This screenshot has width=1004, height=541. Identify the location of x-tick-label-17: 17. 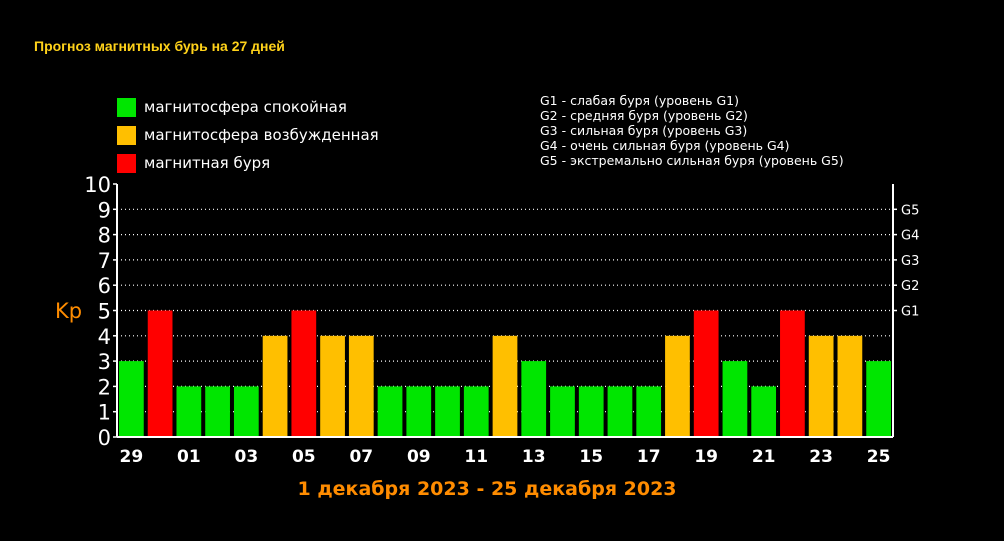
(649, 457).